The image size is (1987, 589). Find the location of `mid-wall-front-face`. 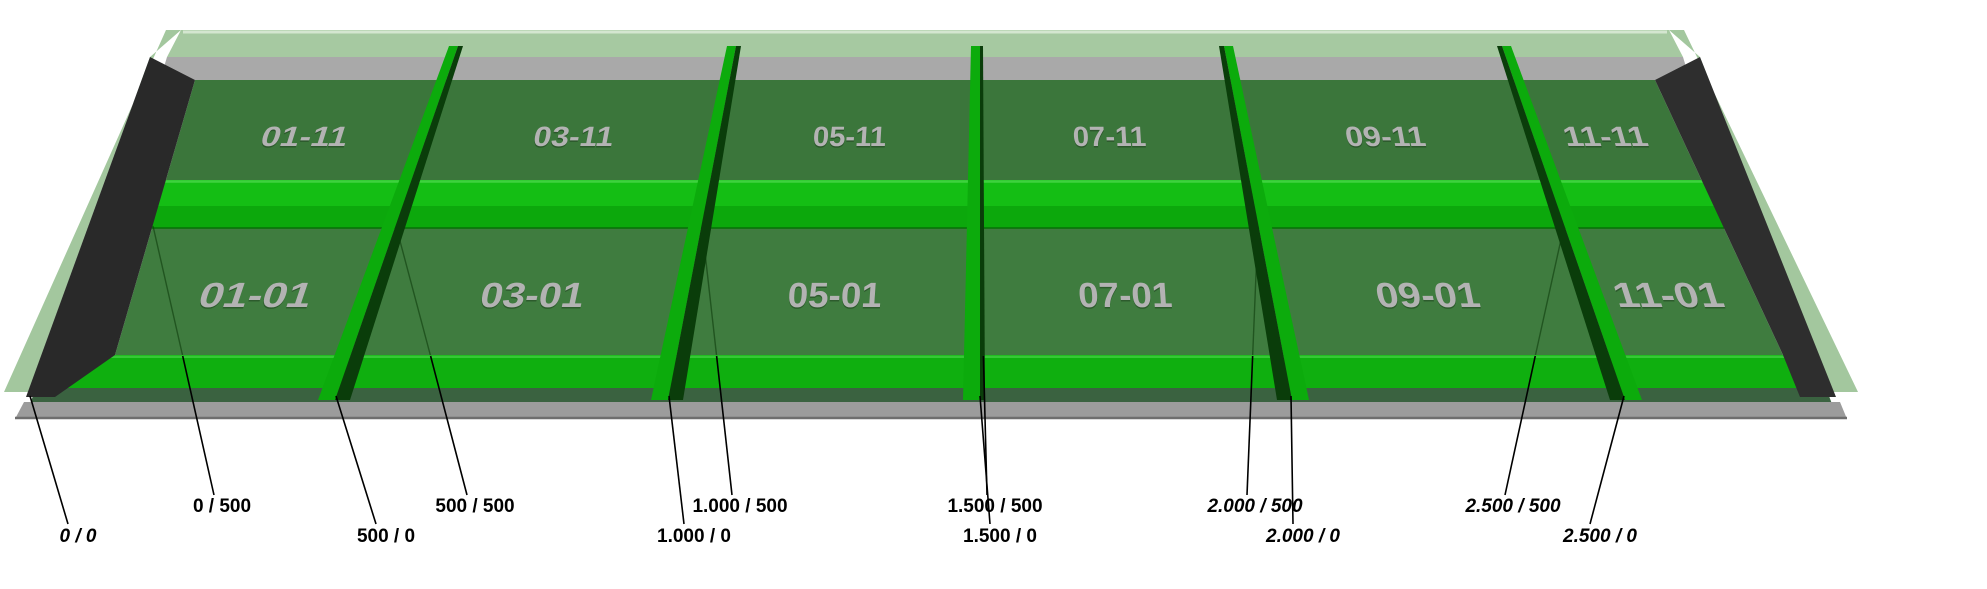

mid-wall-front-face is located at coordinates (936, 217).